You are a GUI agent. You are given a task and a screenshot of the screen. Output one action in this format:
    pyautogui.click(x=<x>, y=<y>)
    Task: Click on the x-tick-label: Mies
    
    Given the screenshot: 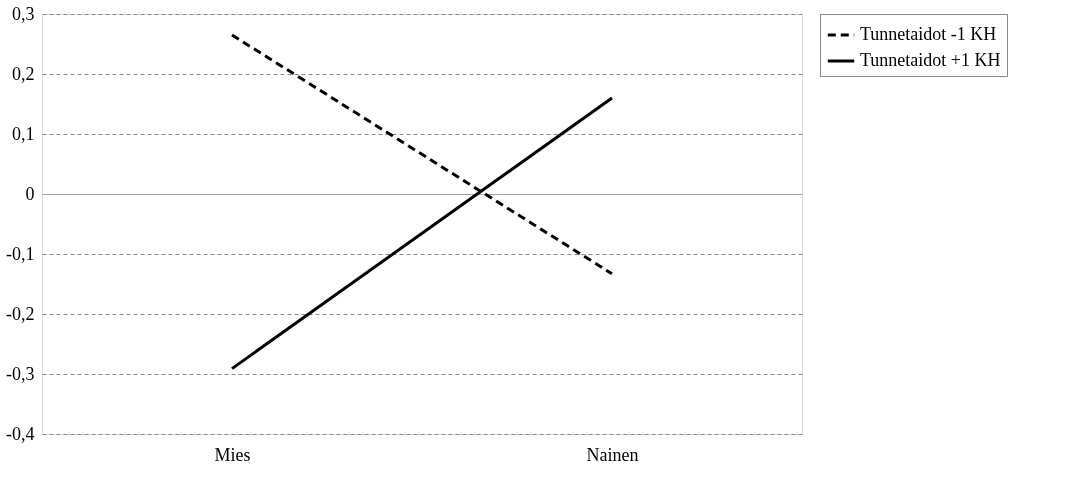 What is the action you would take?
    pyautogui.click(x=232, y=454)
    